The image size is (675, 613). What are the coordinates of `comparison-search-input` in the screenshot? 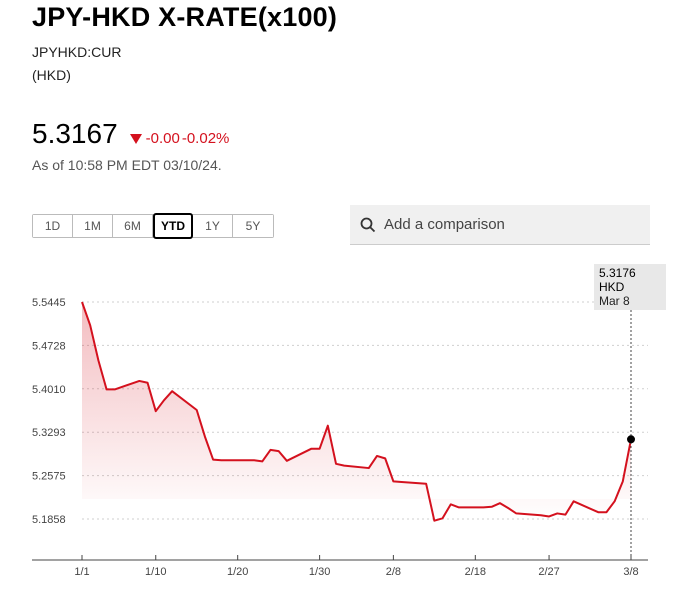 It's located at (504, 224).